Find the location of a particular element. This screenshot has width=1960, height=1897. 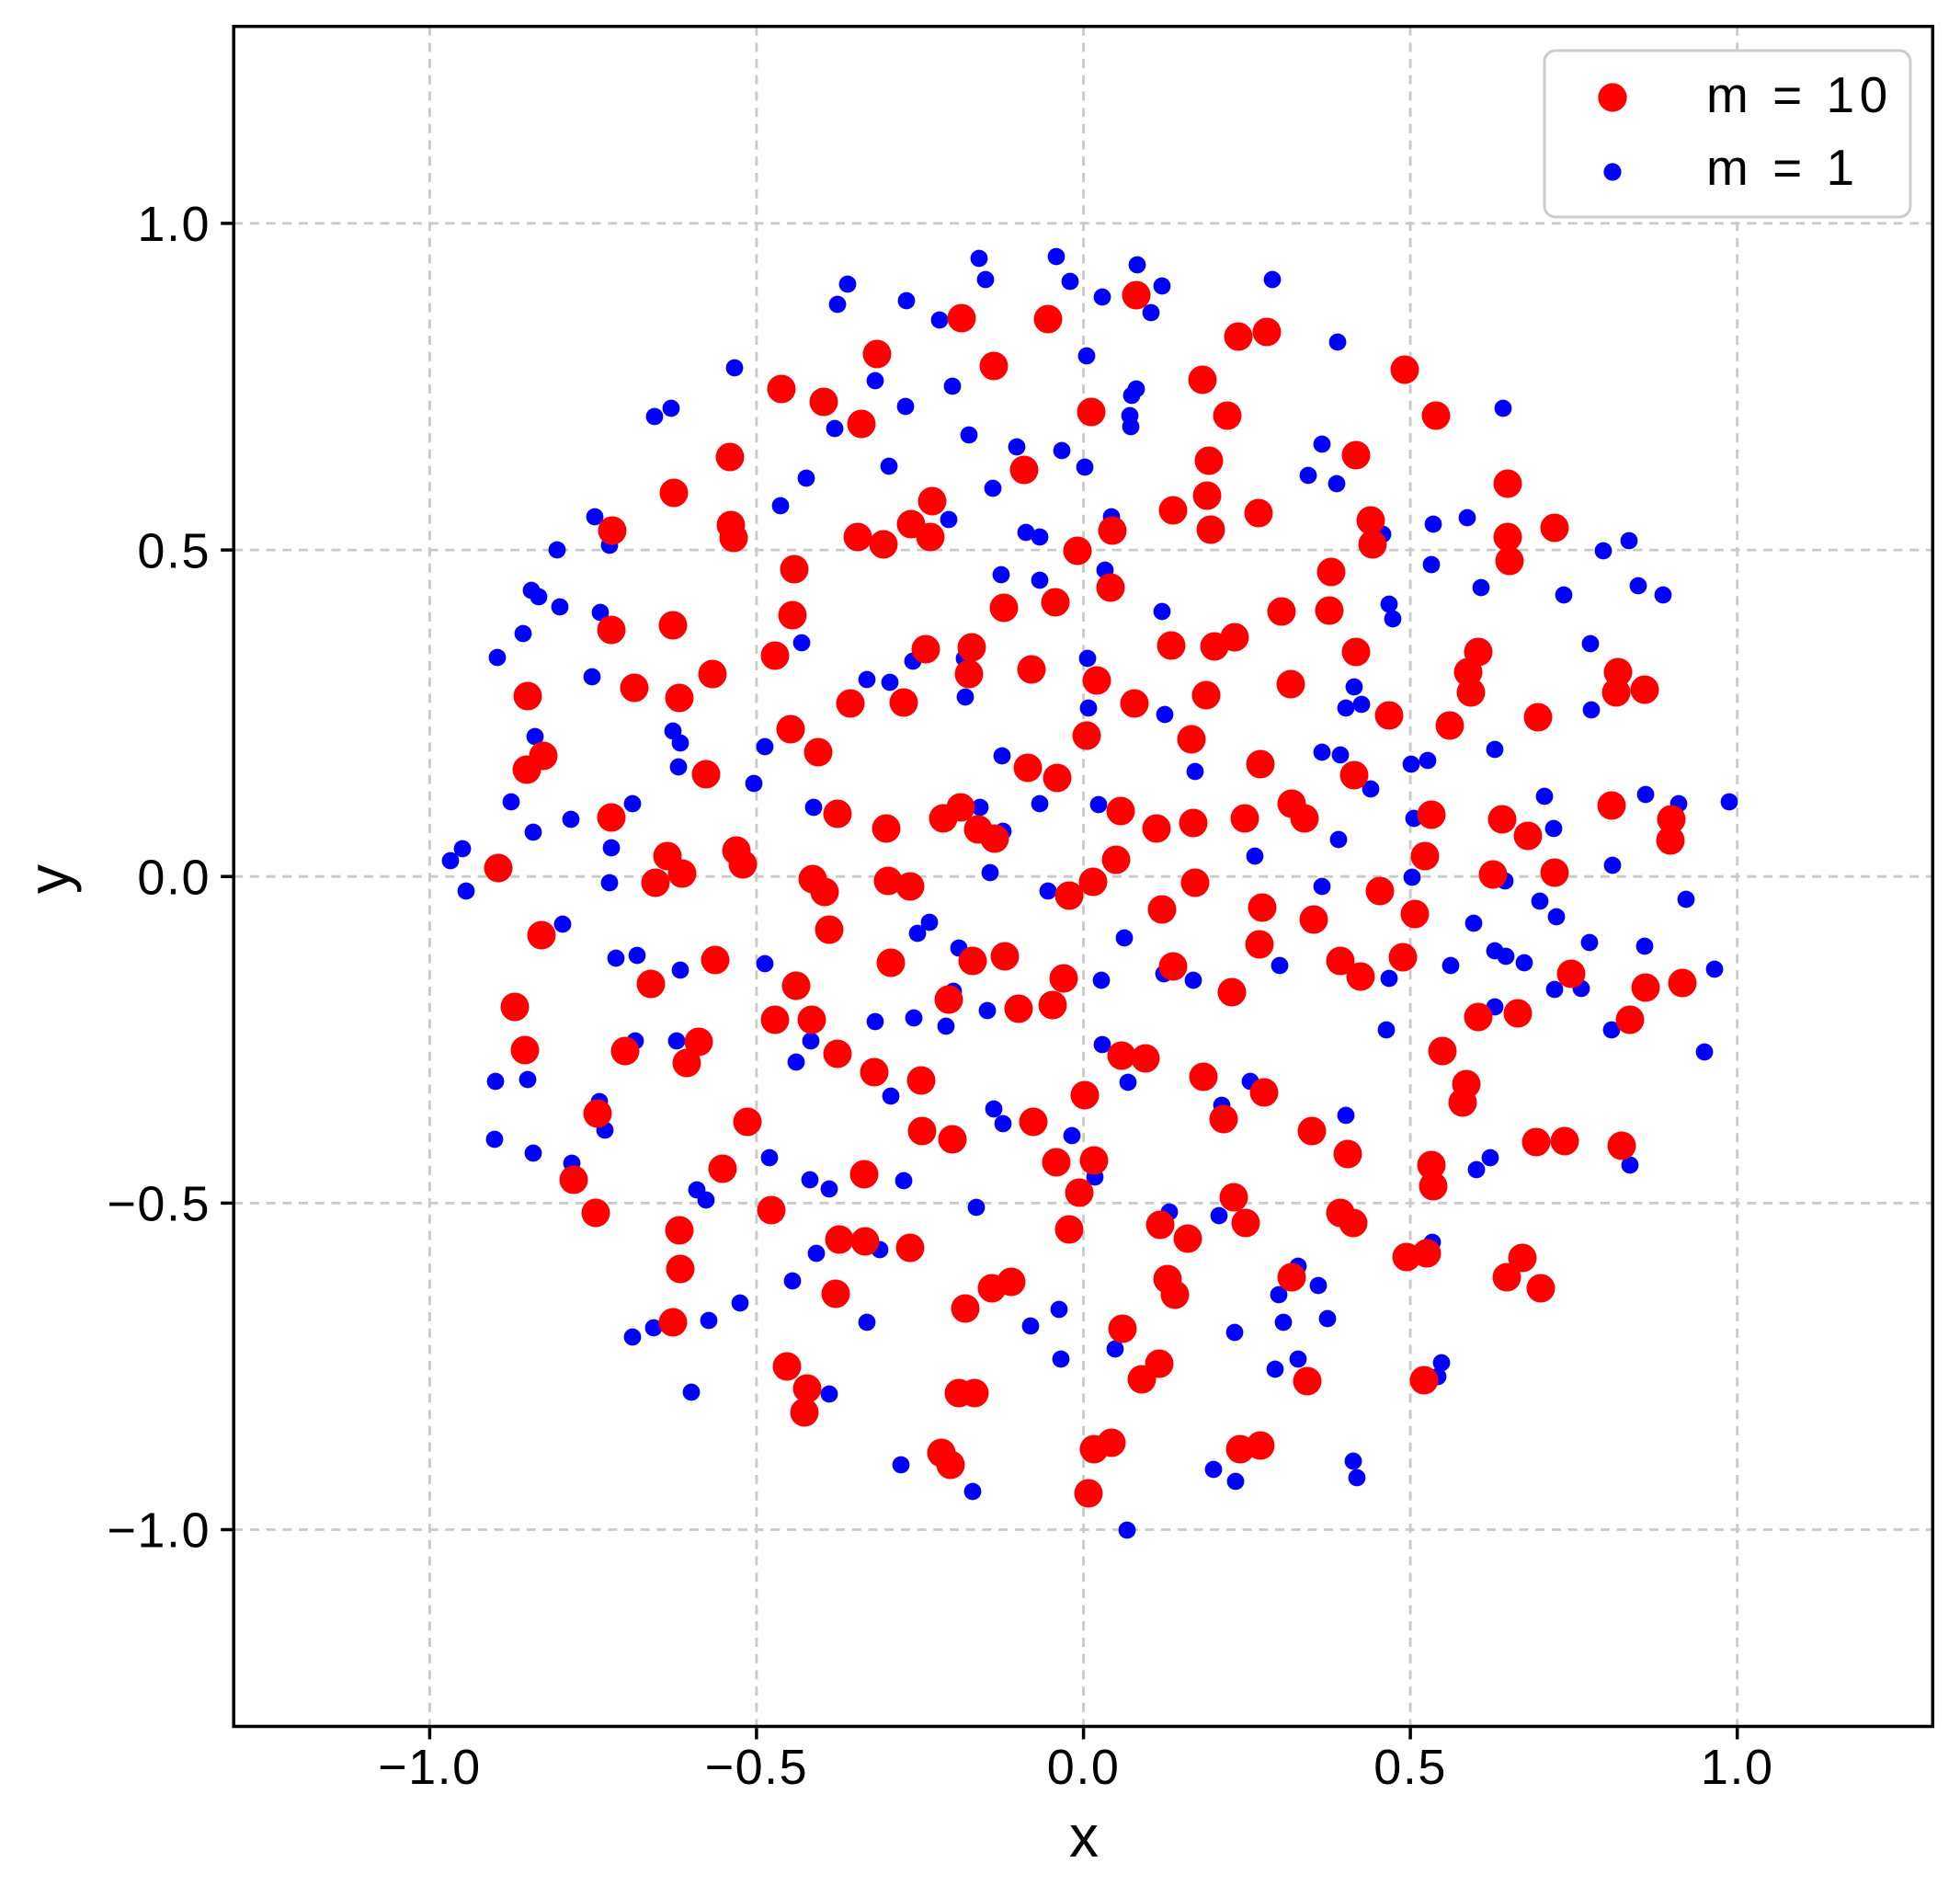

svg-text: y is located at coordinates (49, 879).